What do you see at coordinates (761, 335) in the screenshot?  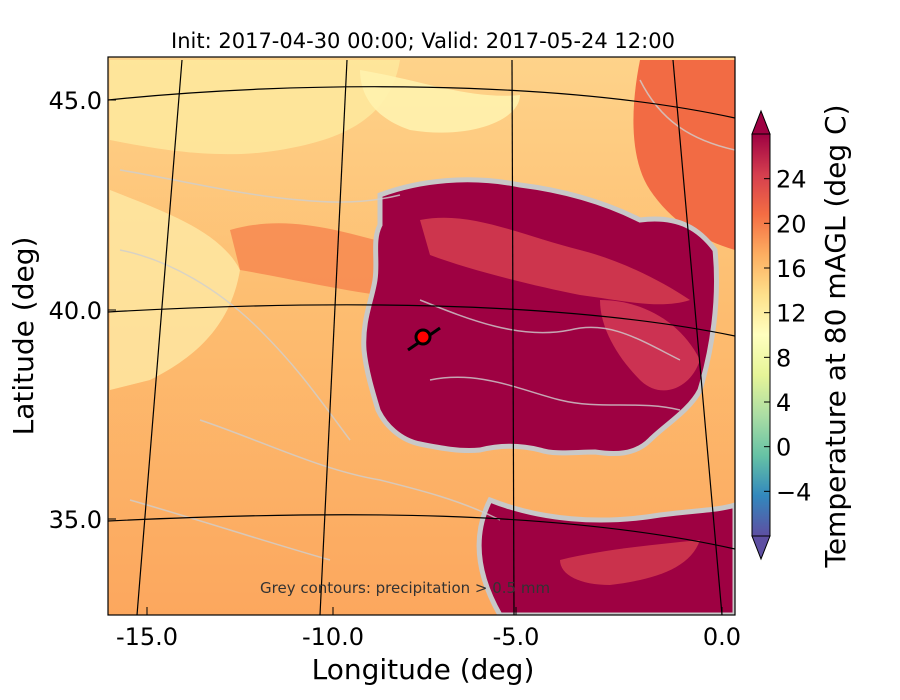 I see `colorbar-body` at bounding box center [761, 335].